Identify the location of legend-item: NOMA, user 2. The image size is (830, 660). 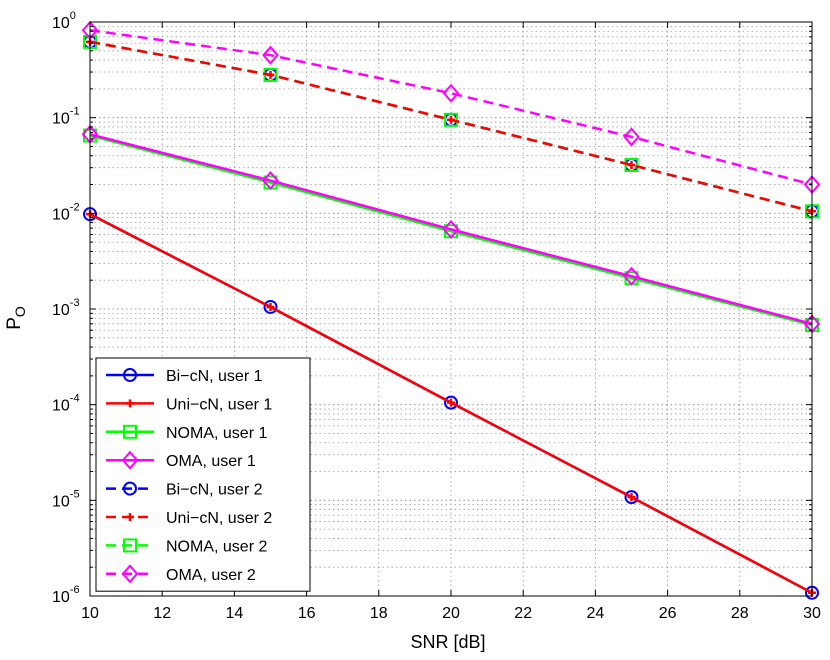
(186, 546).